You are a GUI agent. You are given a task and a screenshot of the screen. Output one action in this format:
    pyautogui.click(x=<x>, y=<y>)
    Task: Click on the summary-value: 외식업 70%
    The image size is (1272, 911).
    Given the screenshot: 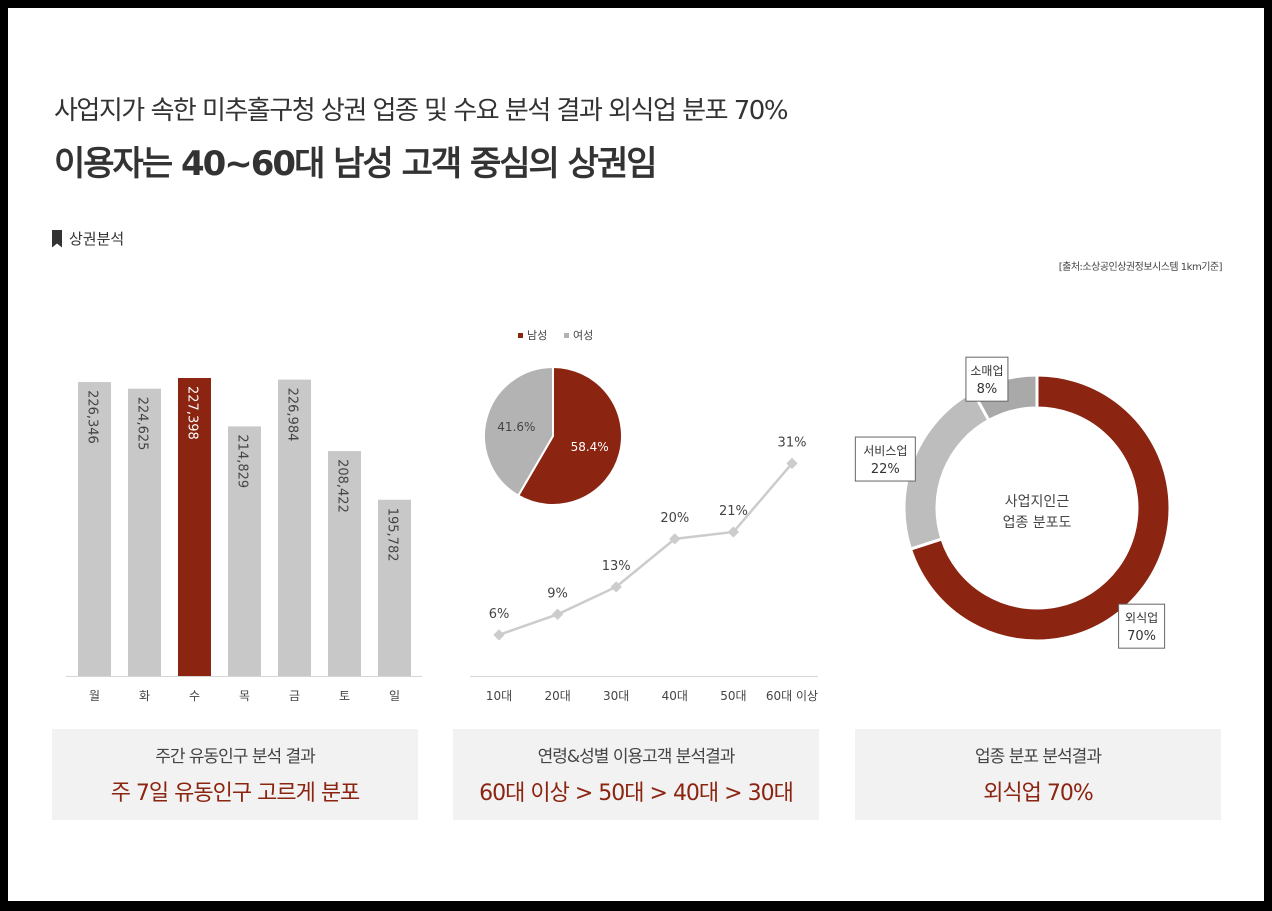 What is the action you would take?
    pyautogui.click(x=1038, y=793)
    